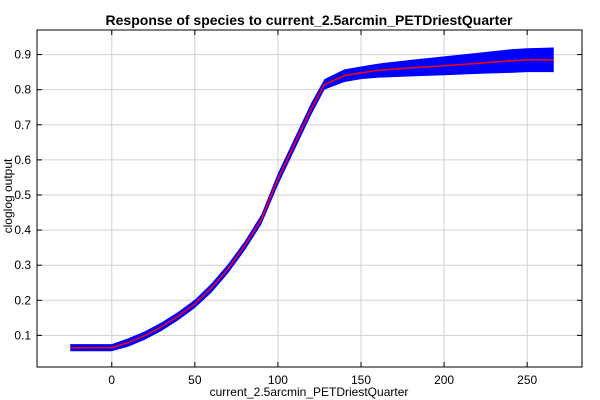  Describe the element at coordinates (527, 380) in the screenshot. I see `x-tick-label: 250` at that location.